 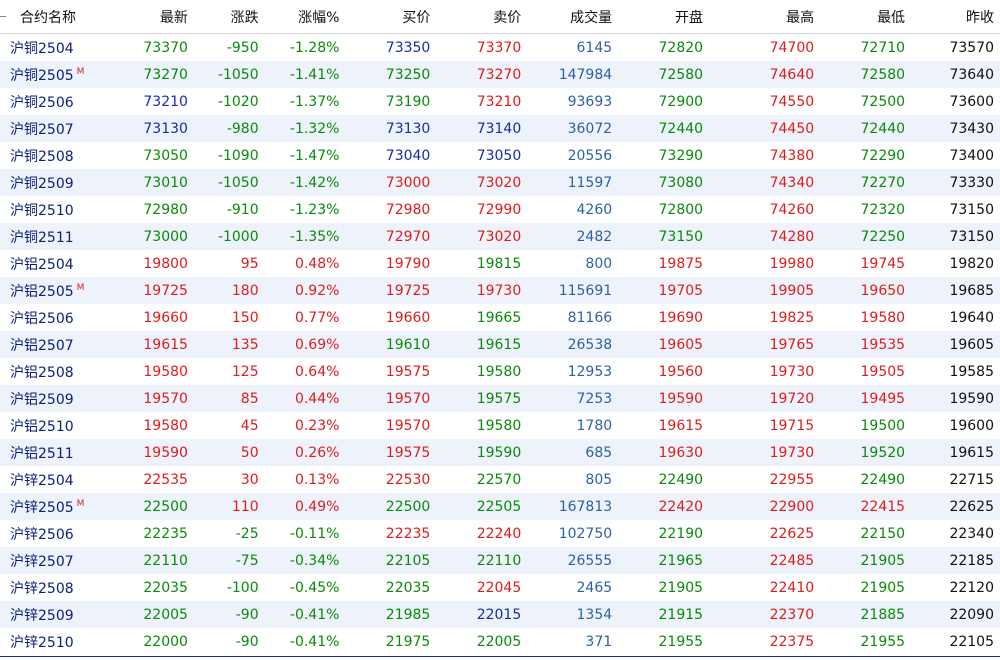 I want to click on bid-cell: 22035, so click(x=391, y=587).